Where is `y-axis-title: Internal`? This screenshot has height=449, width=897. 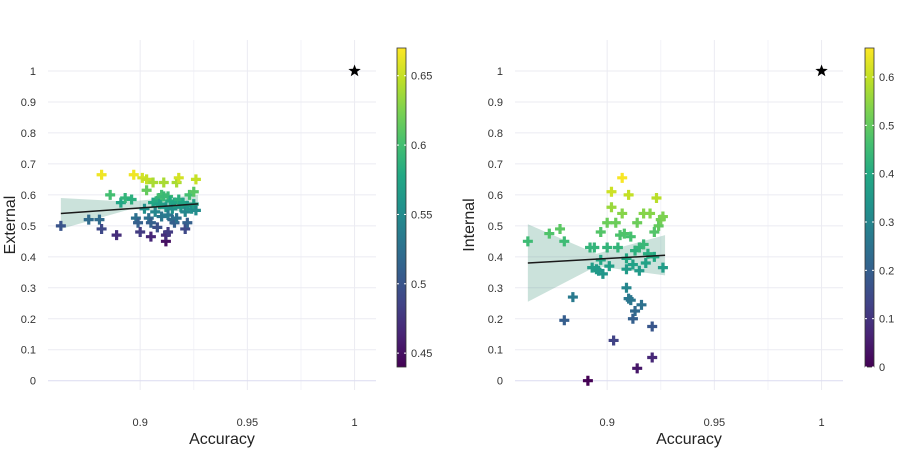
y-axis-title: Internal is located at coordinates (469, 224).